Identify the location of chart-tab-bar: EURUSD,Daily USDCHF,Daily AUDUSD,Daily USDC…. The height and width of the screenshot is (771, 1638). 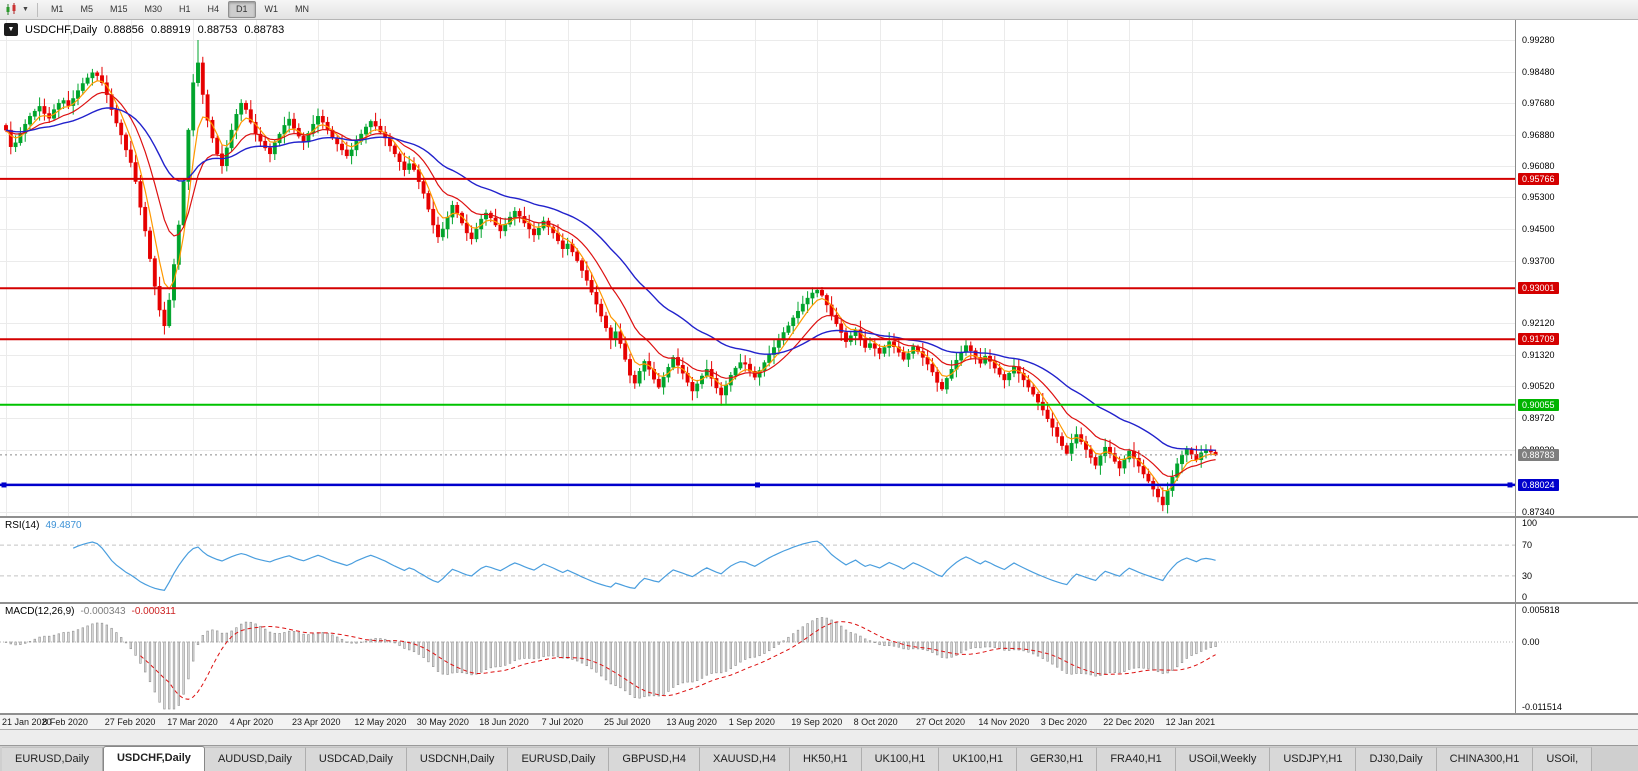
(819, 758).